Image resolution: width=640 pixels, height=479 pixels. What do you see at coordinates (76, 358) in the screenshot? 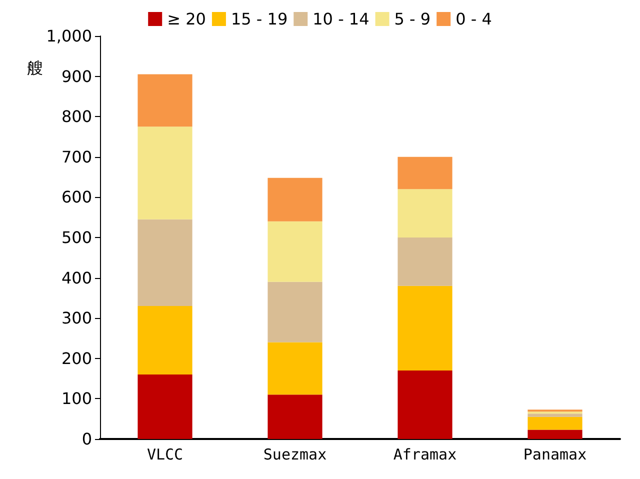
I see `y-tick-label: 200` at bounding box center [76, 358].